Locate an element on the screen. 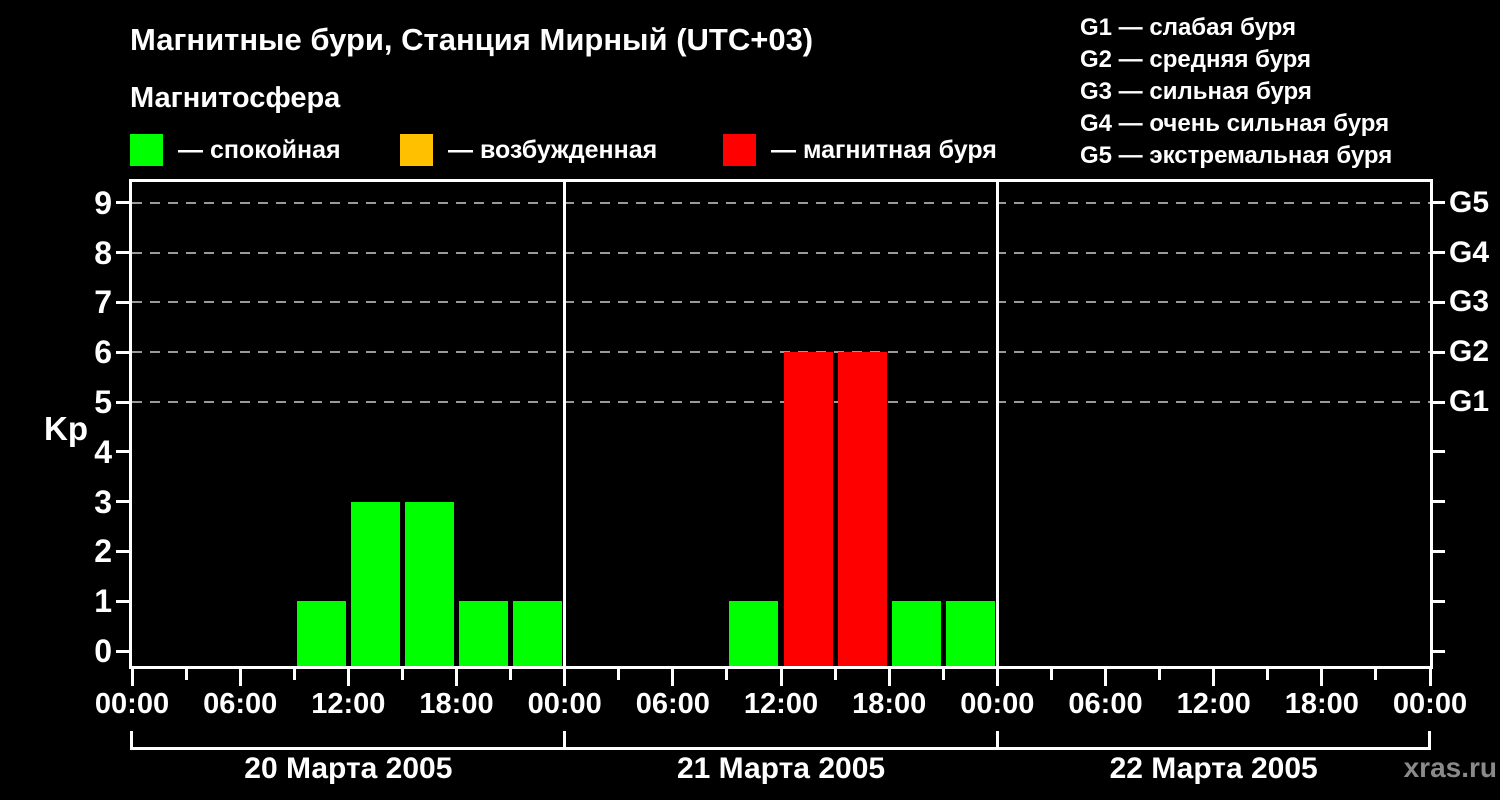  y-tick-label: 3 is located at coordinates (103, 501).